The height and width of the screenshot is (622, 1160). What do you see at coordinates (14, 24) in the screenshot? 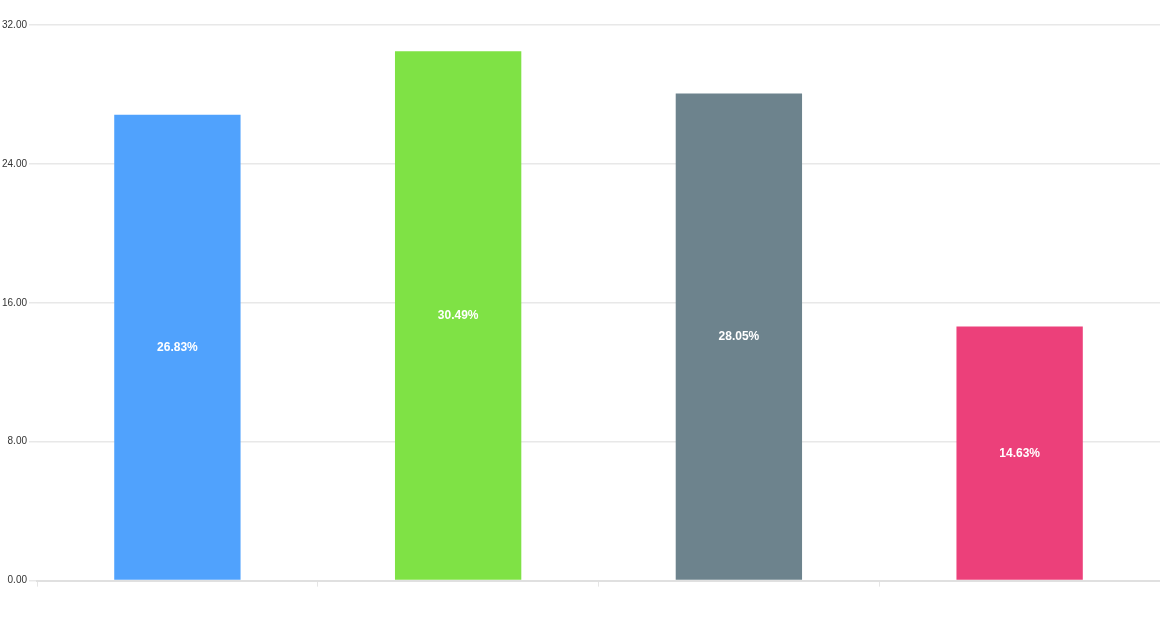
I see `y-tick-label: 32.00` at bounding box center [14, 24].